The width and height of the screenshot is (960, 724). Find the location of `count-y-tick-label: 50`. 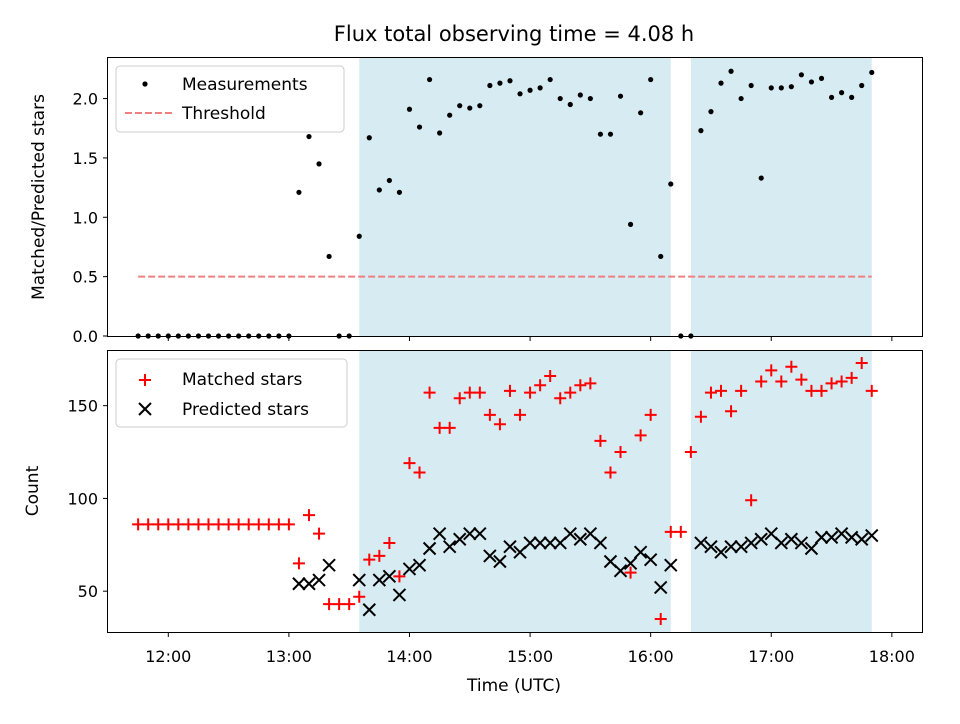

count-y-tick-label: 50 is located at coordinates (88, 591).